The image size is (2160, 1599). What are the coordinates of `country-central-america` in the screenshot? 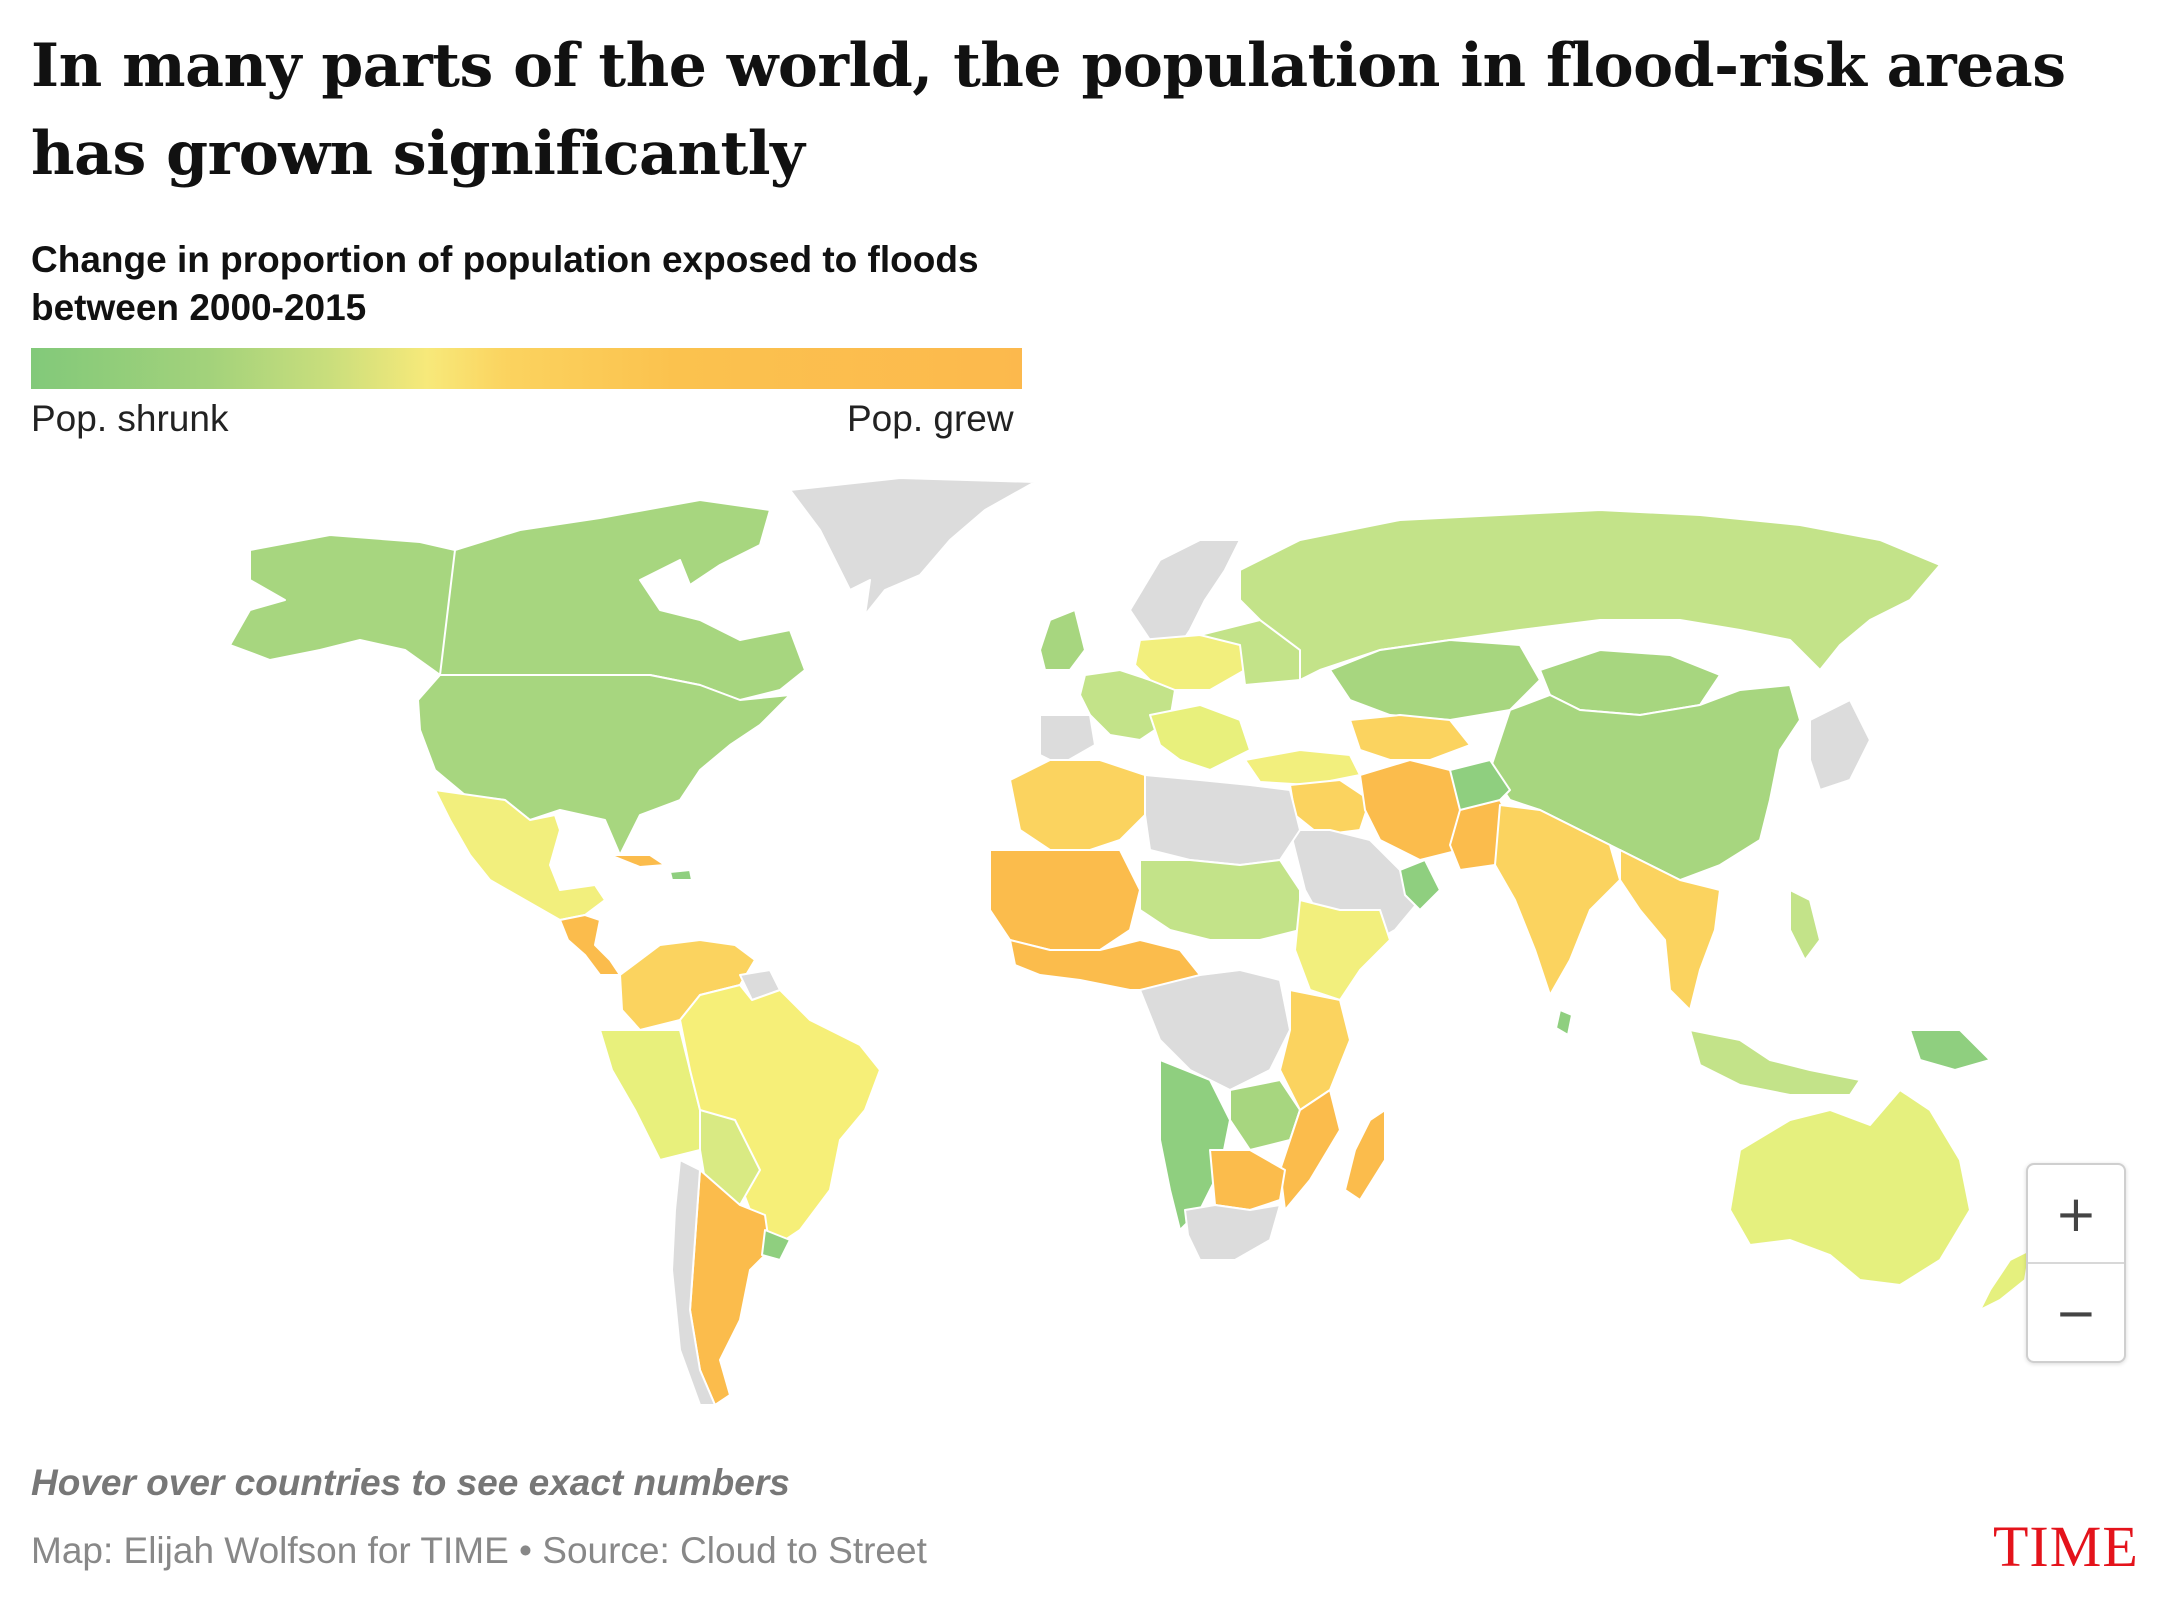 It's located at (590, 945).